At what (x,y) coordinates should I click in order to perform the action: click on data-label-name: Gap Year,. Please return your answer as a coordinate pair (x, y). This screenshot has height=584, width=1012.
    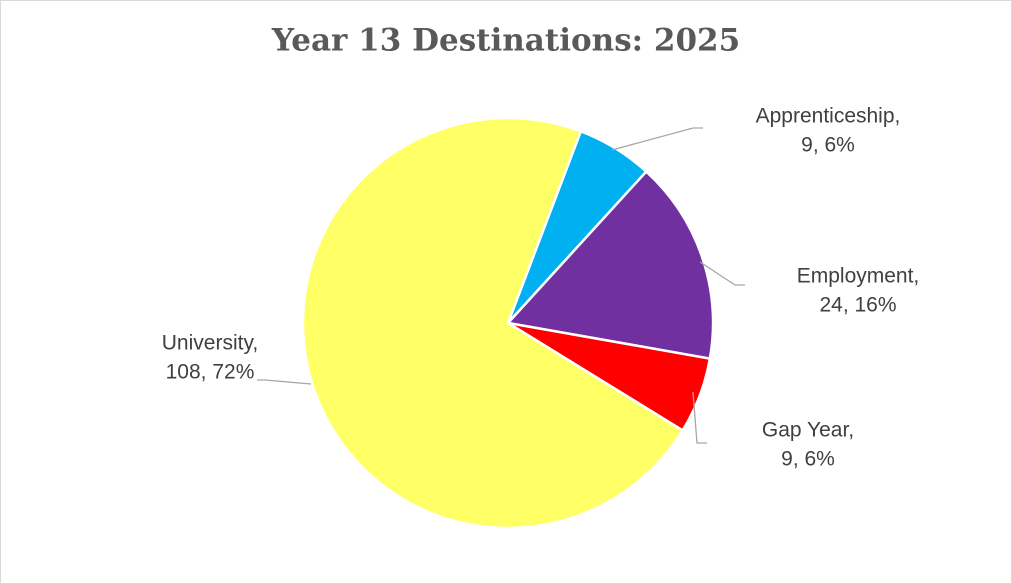
    Looking at the image, I should click on (808, 430).